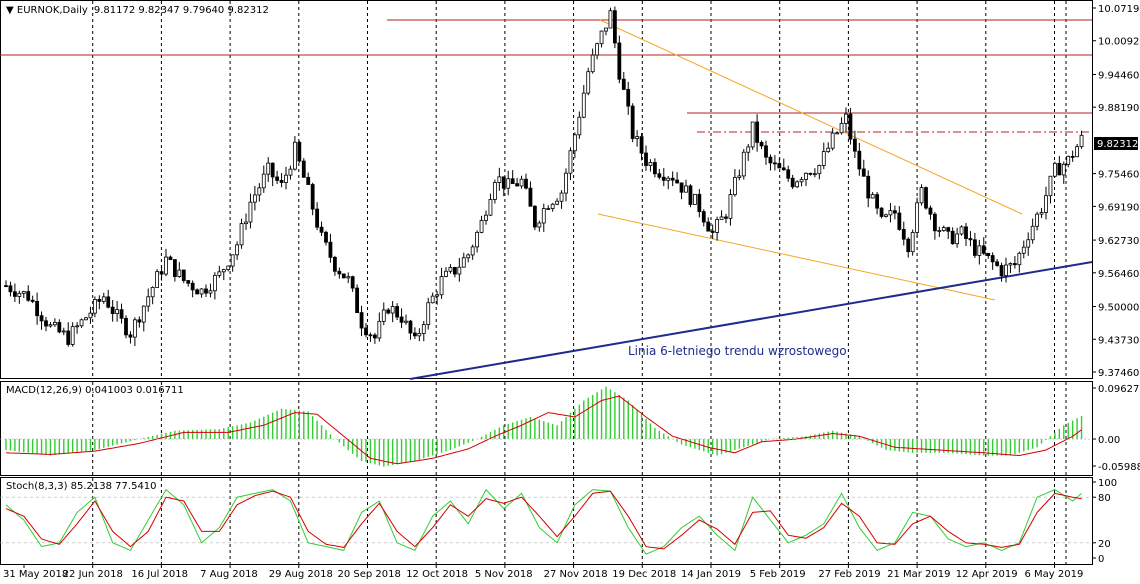  Describe the element at coordinates (437, 574) in the screenshot. I see `time-tick-label: 12 Oct 2018` at that location.